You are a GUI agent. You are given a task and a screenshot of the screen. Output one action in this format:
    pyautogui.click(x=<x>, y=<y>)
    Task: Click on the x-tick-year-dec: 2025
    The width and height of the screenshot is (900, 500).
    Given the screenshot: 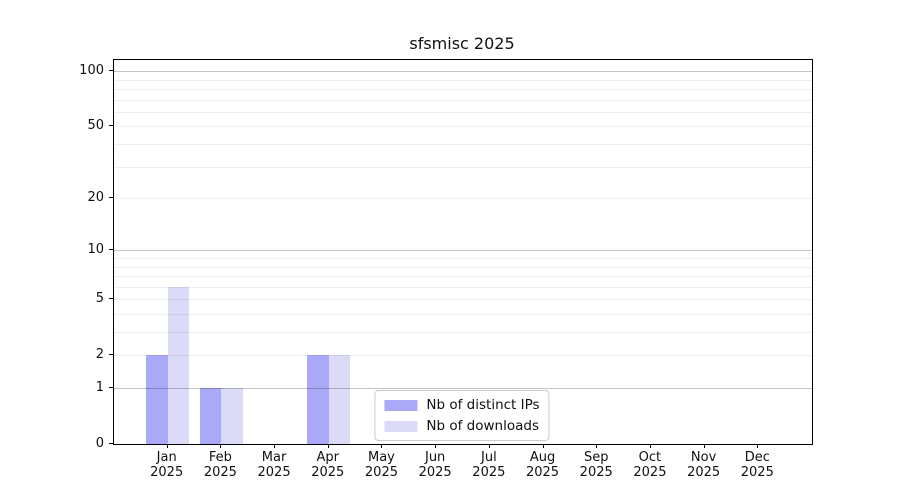 What is the action you would take?
    pyautogui.click(x=757, y=472)
    